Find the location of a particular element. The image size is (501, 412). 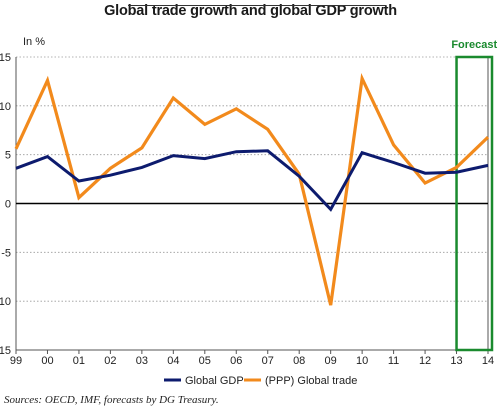

x-tick-label: 11 is located at coordinates (393, 361).